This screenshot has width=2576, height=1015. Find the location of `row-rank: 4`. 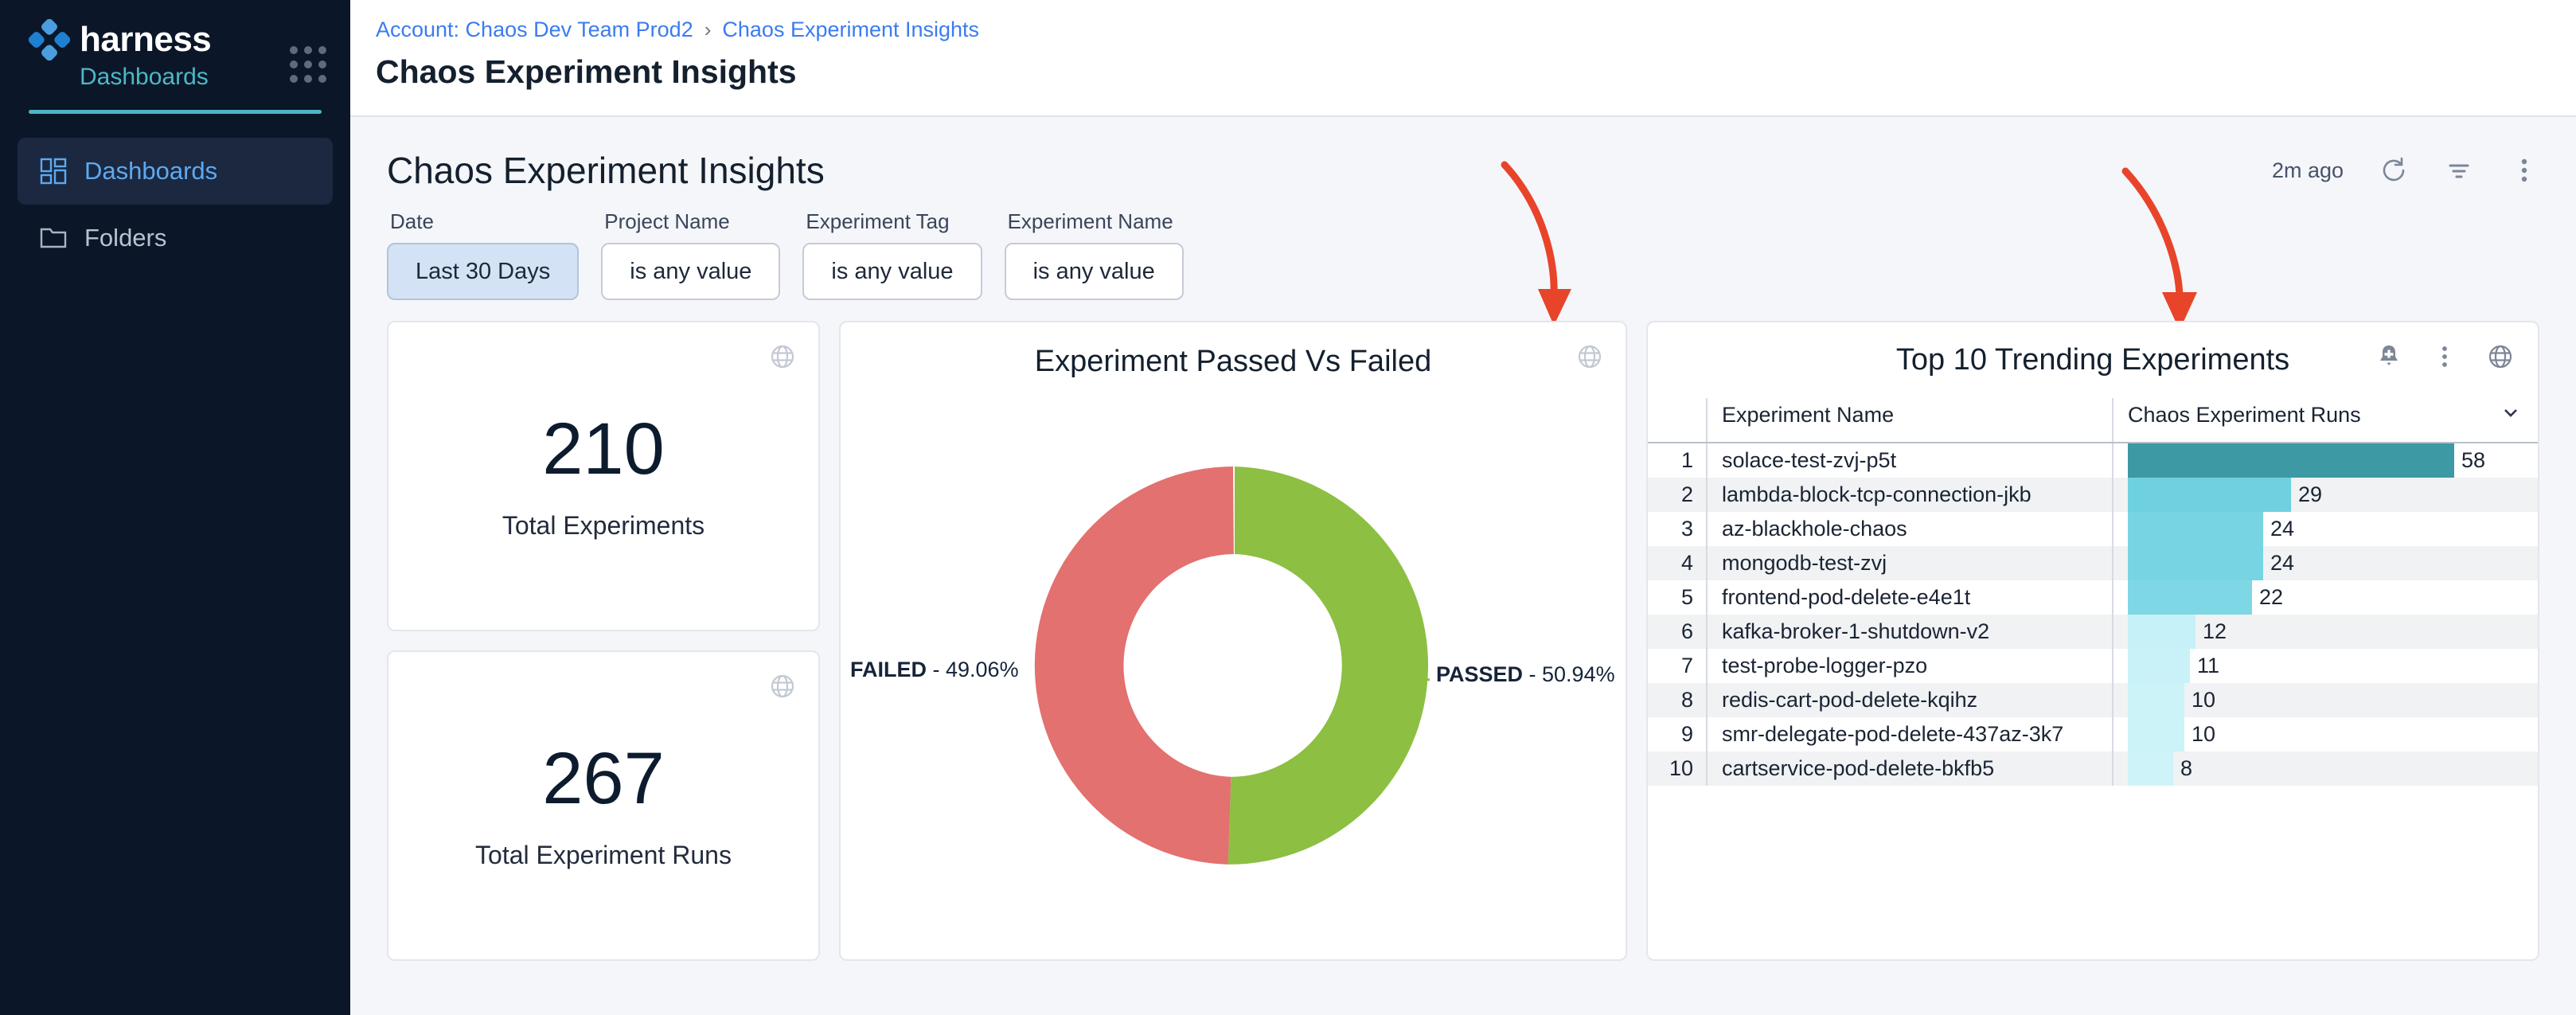

row-rank: 4 is located at coordinates (1677, 563).